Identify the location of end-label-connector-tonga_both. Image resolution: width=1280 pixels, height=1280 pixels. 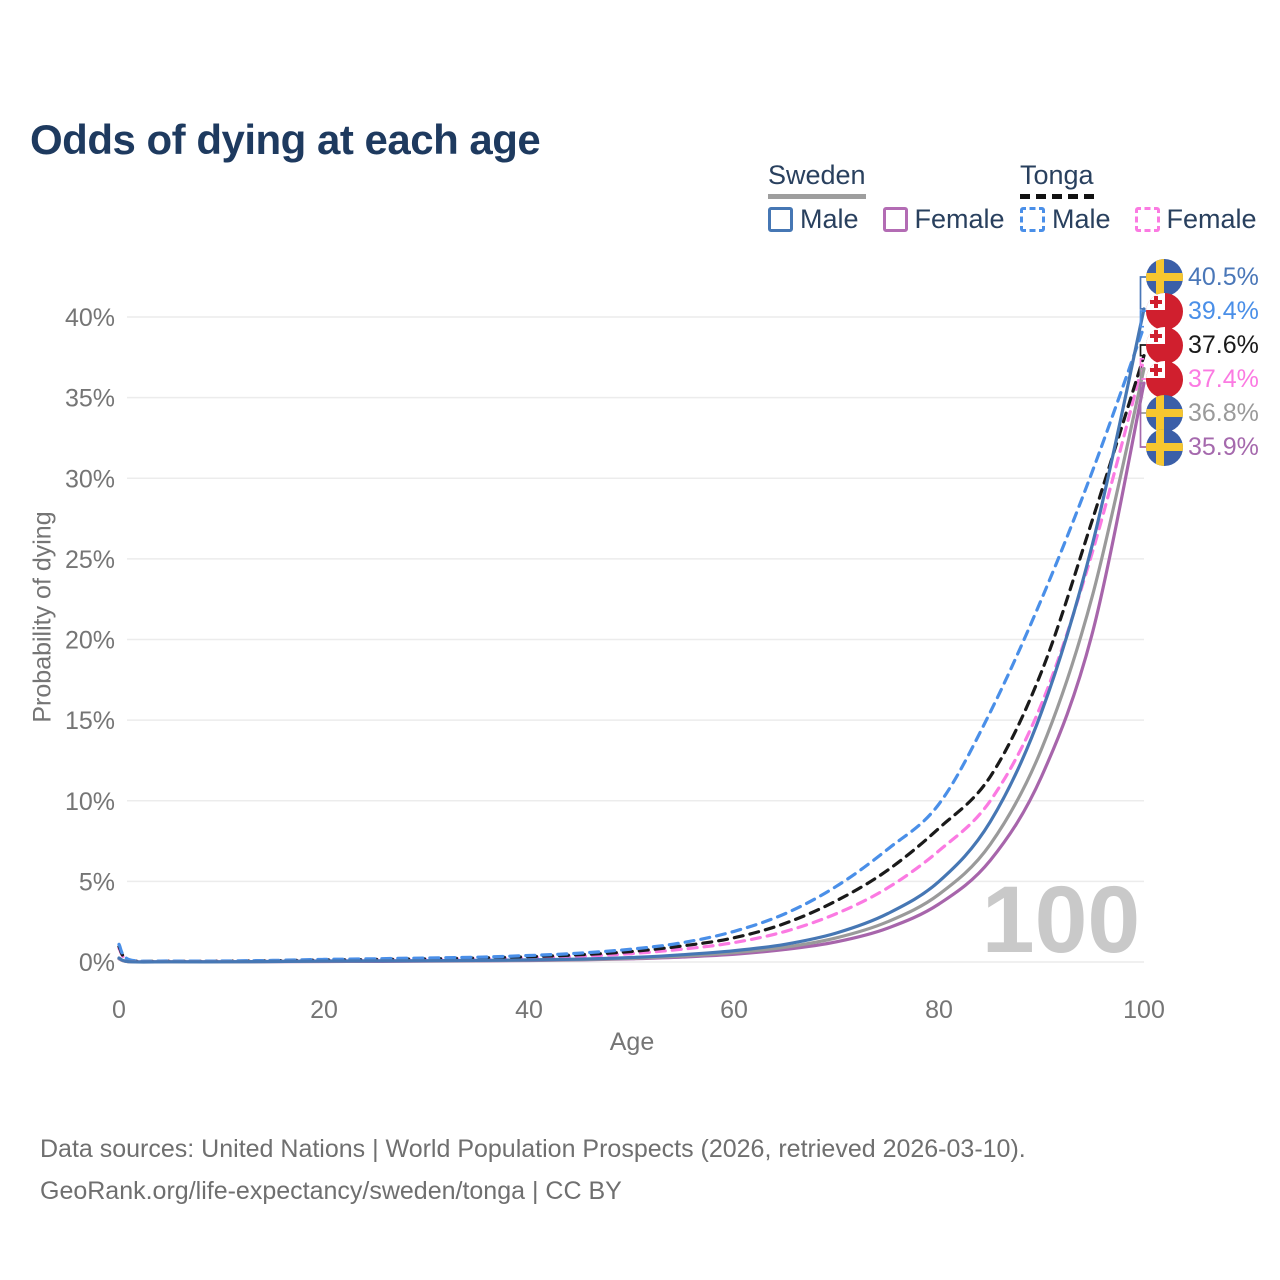
(1142, 350).